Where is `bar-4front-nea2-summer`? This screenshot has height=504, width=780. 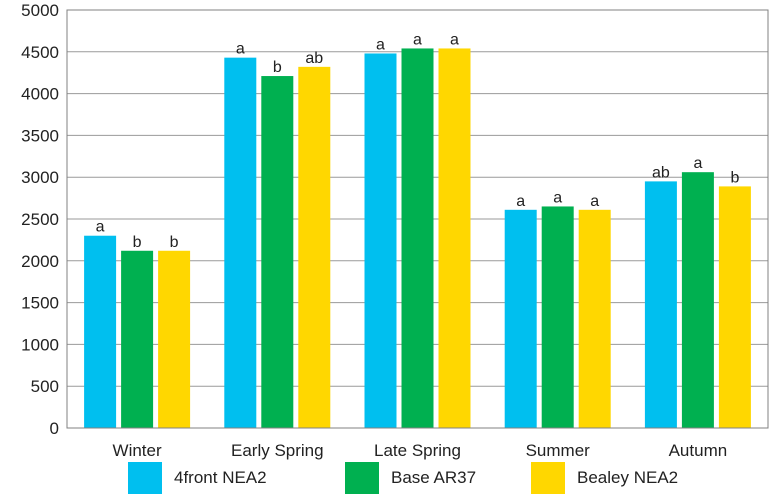 bar-4front-nea2-summer is located at coordinates (520, 318).